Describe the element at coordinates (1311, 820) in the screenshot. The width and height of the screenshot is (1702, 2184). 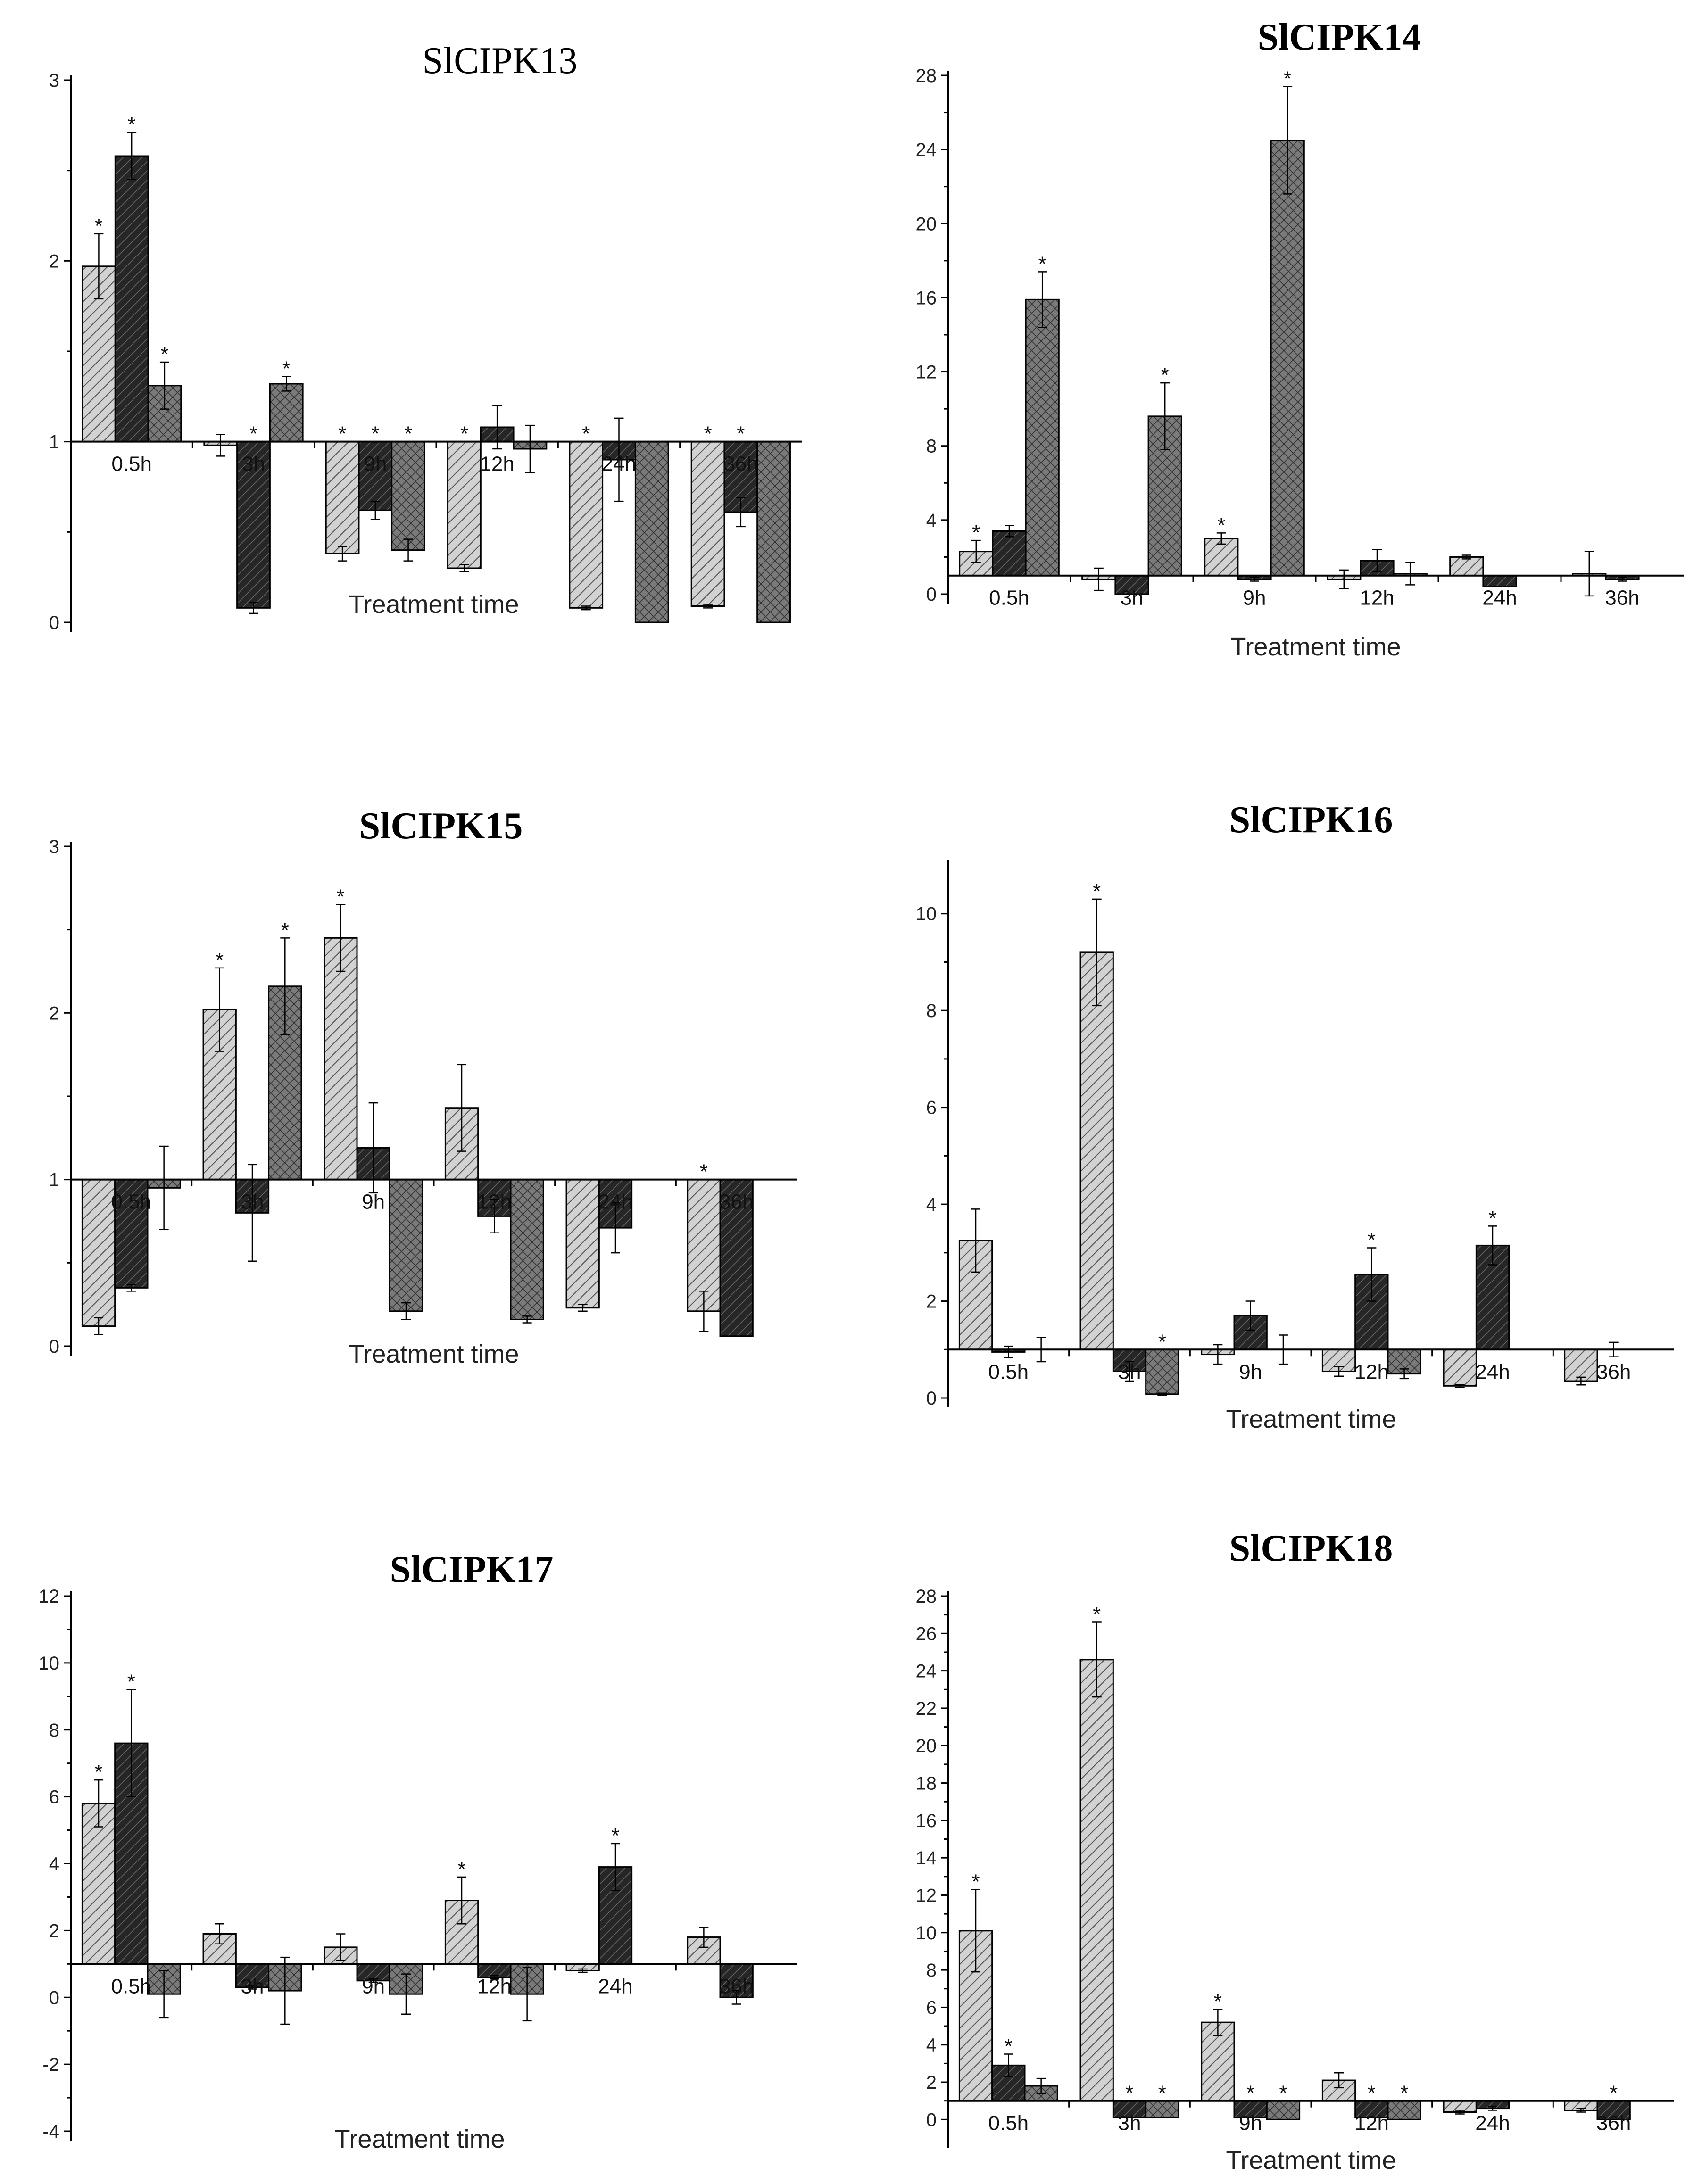
I see `panel-title: SlCIPK16` at that location.